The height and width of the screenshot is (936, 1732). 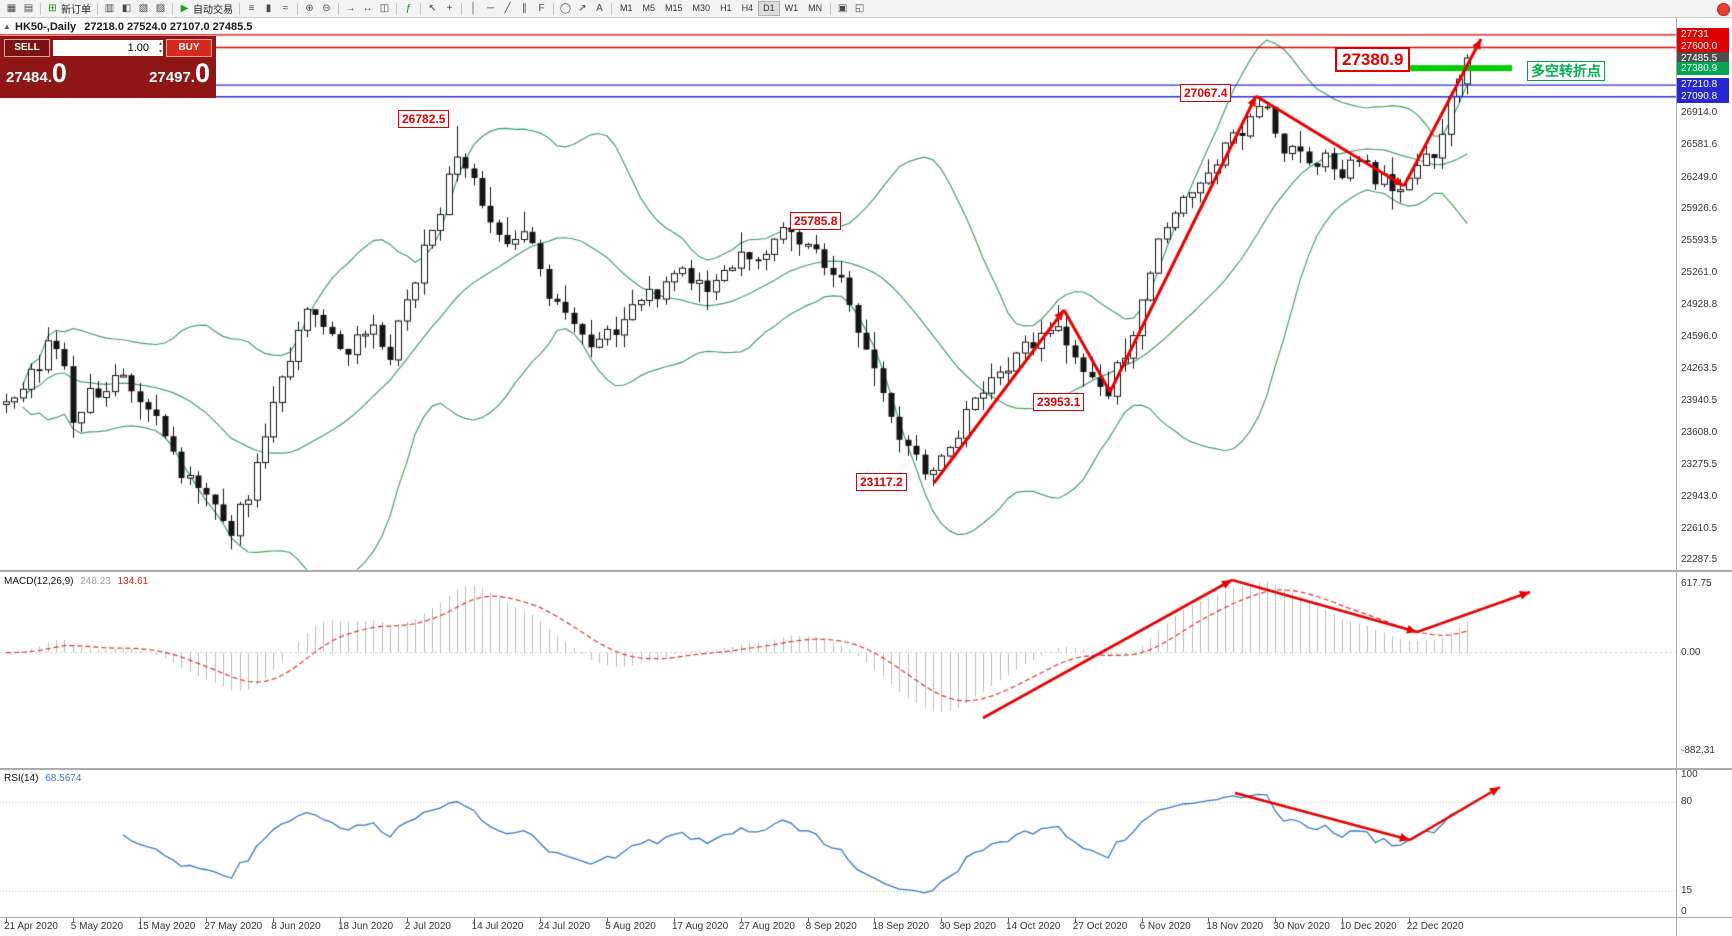 What do you see at coordinates (1691, 652) in the screenshot?
I see `macd-tick: 0.00` at bounding box center [1691, 652].